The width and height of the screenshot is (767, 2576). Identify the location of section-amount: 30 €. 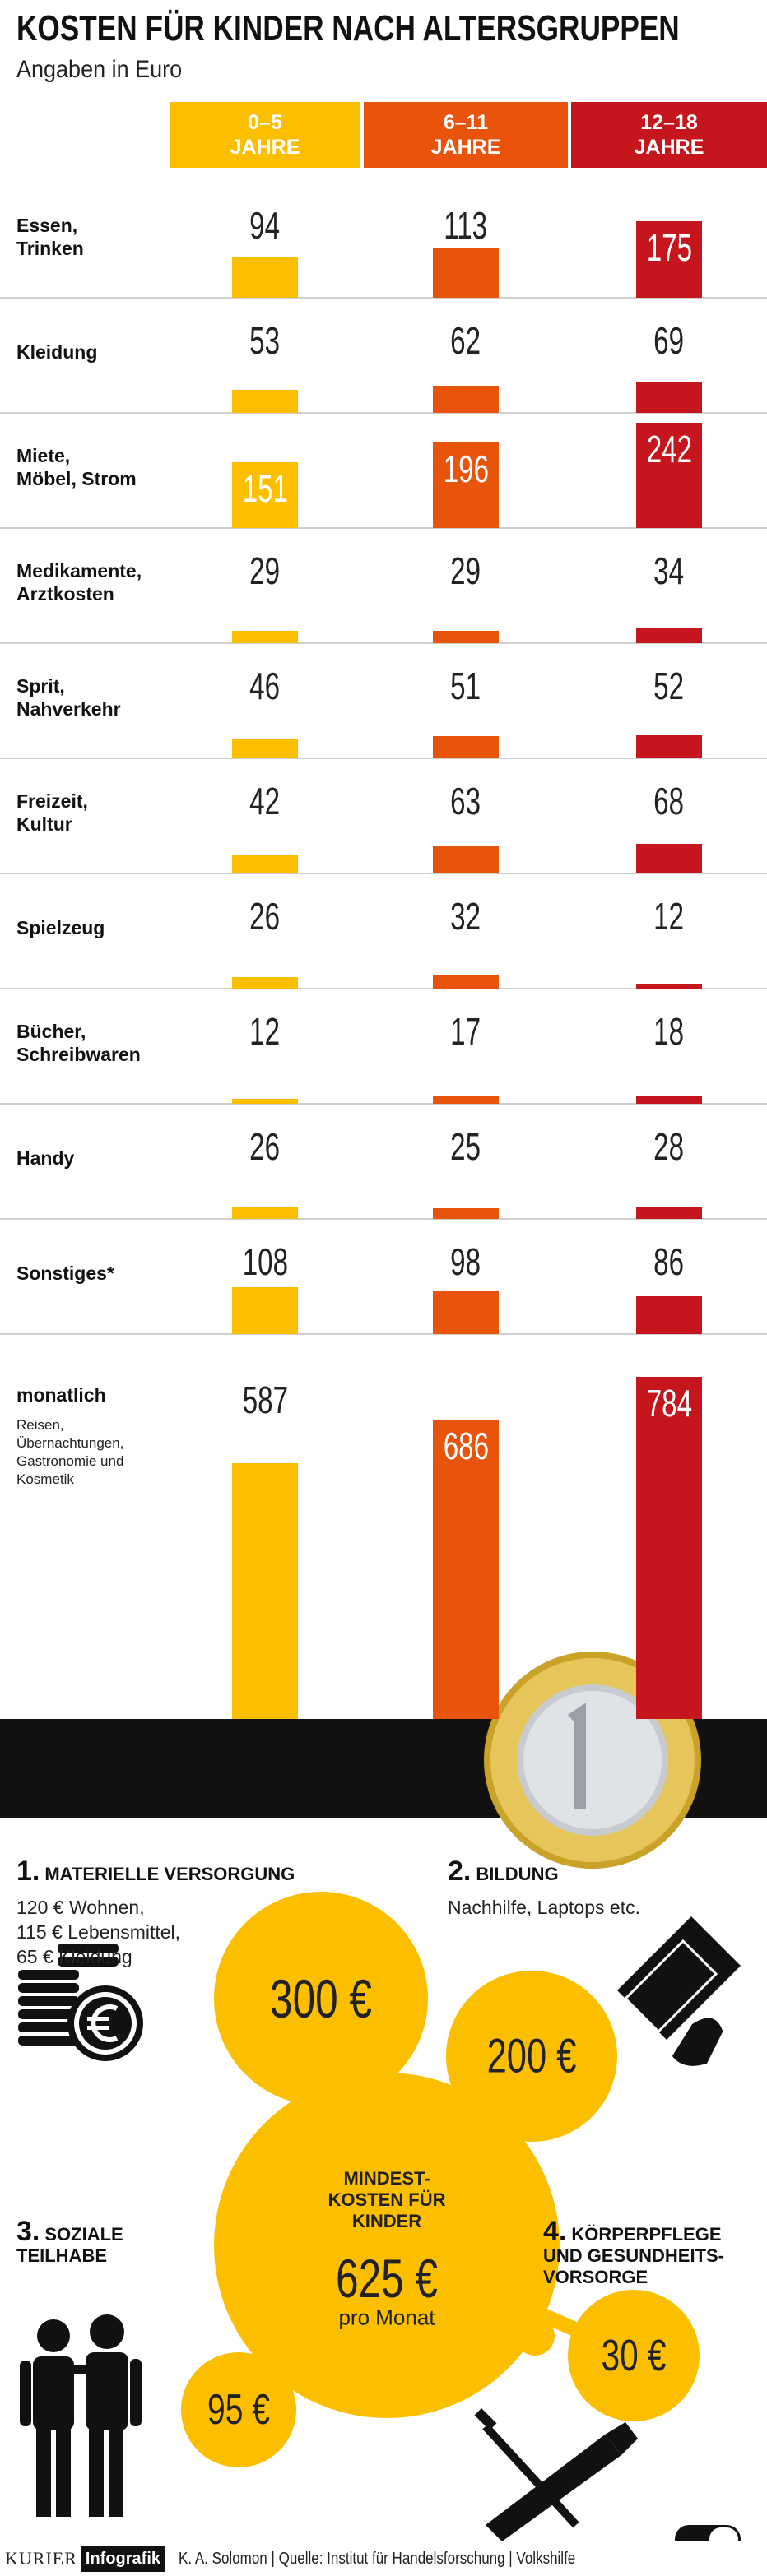
(634, 2356).